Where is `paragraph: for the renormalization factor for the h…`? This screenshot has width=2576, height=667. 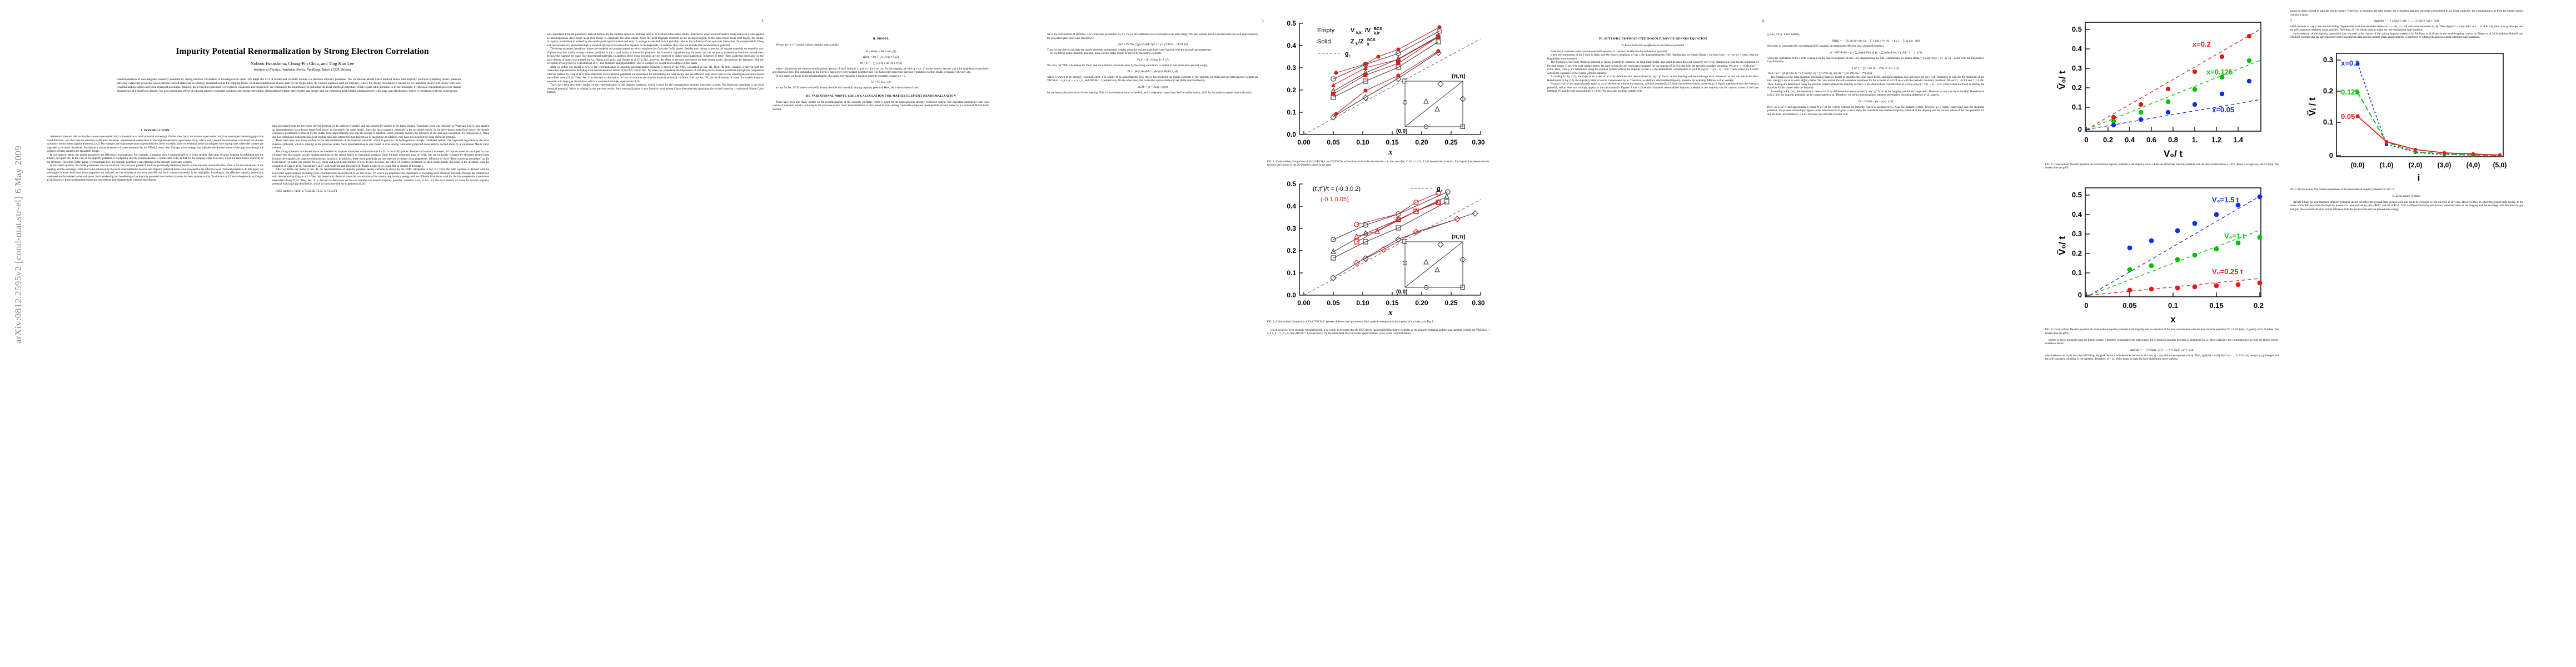 paragraph: for the renormalization factor for the h… is located at coordinates (1150, 92).